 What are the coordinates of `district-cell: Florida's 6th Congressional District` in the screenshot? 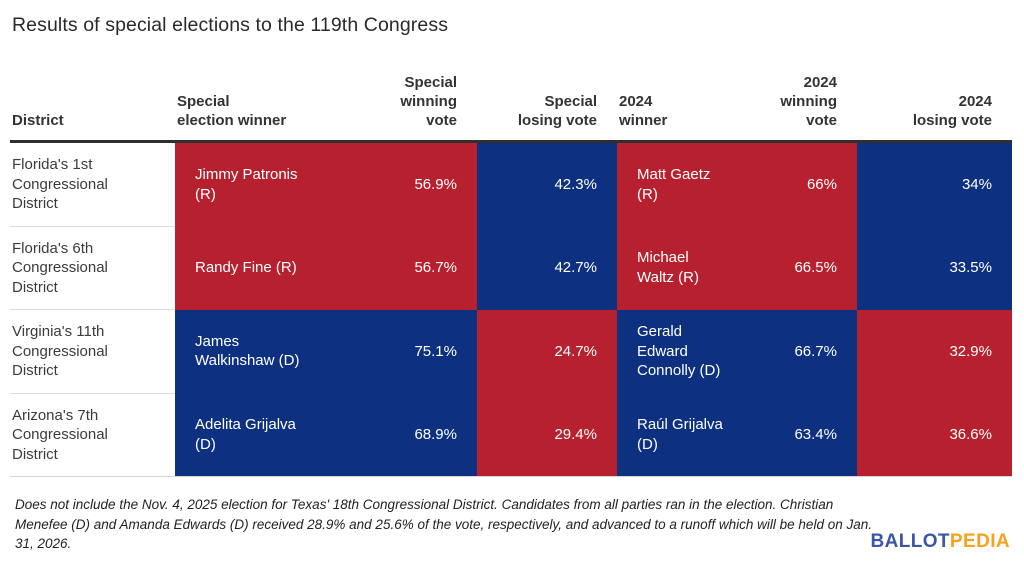 It's located at (92, 268).